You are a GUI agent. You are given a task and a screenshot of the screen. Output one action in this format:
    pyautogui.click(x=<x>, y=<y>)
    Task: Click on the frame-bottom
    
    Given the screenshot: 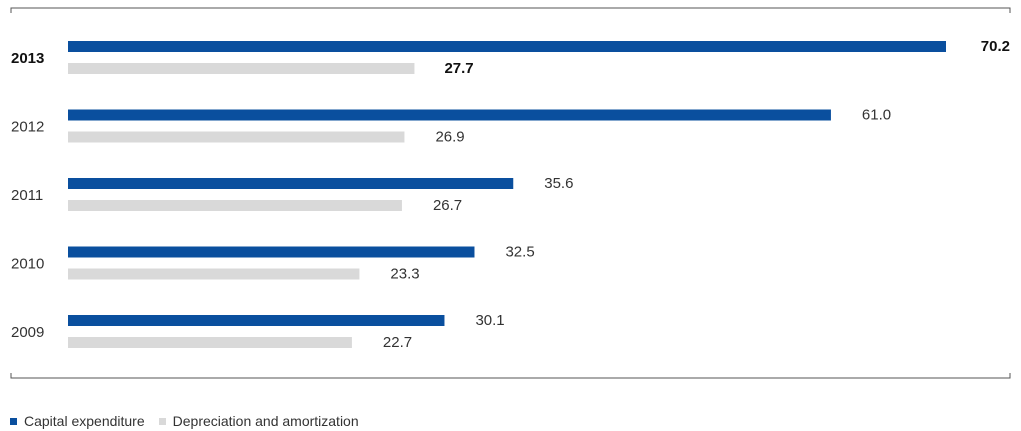 What is the action you would take?
    pyautogui.click(x=510, y=375)
    